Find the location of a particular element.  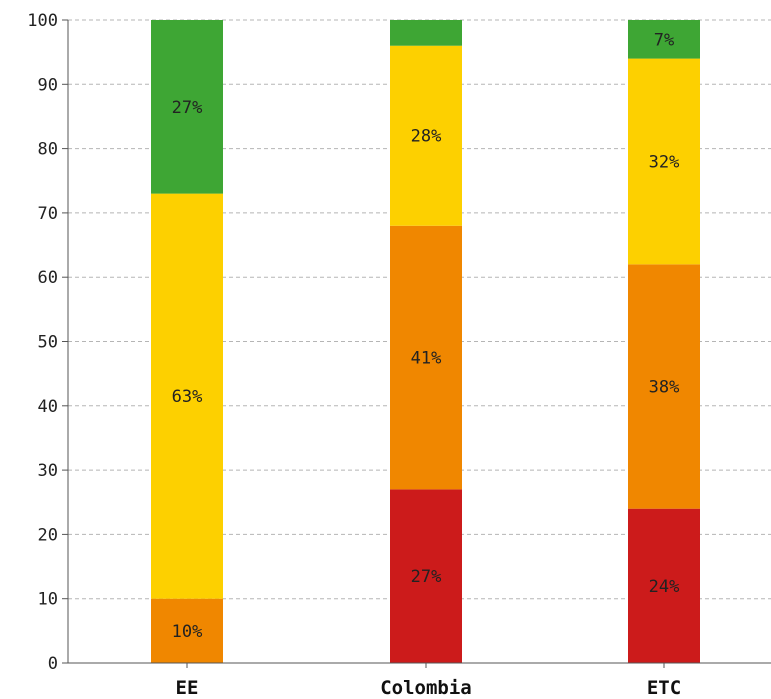

data-label-colombia-2: 28% is located at coordinates (426, 137).